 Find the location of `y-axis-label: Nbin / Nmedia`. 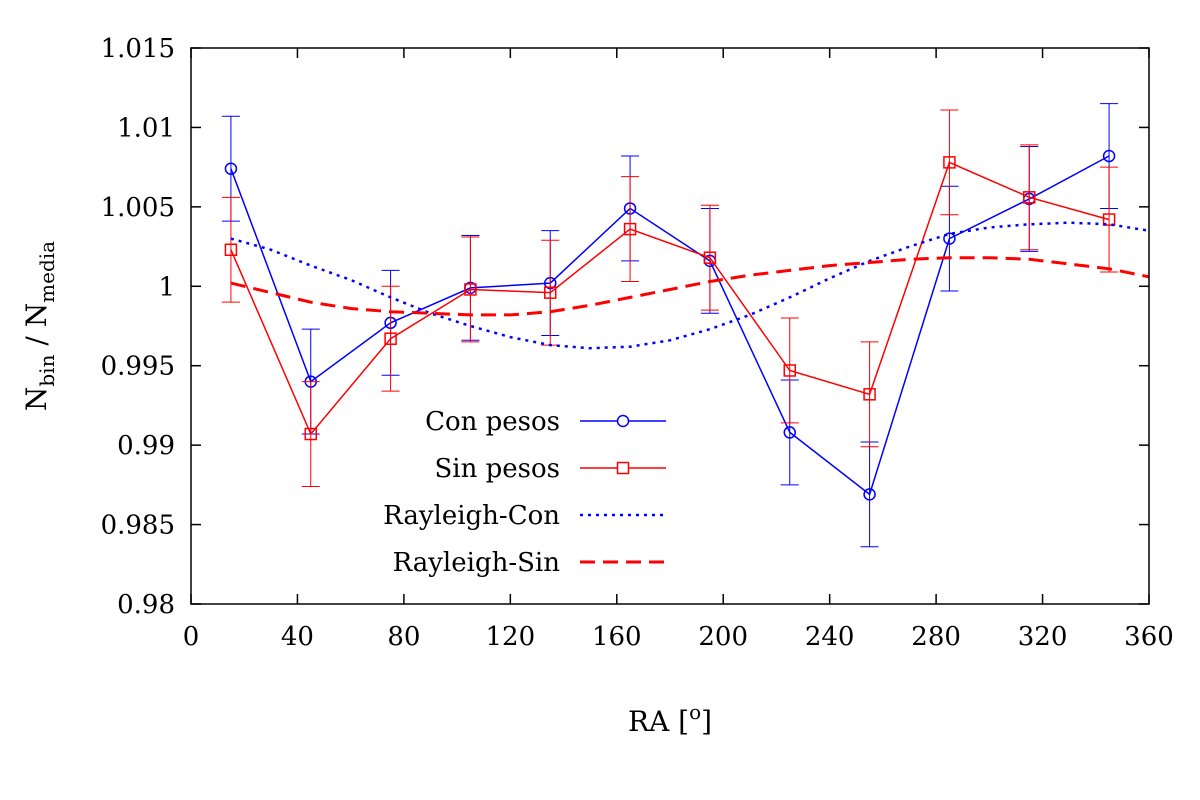

y-axis-label: Nbin / Nmedia is located at coordinates (39, 326).